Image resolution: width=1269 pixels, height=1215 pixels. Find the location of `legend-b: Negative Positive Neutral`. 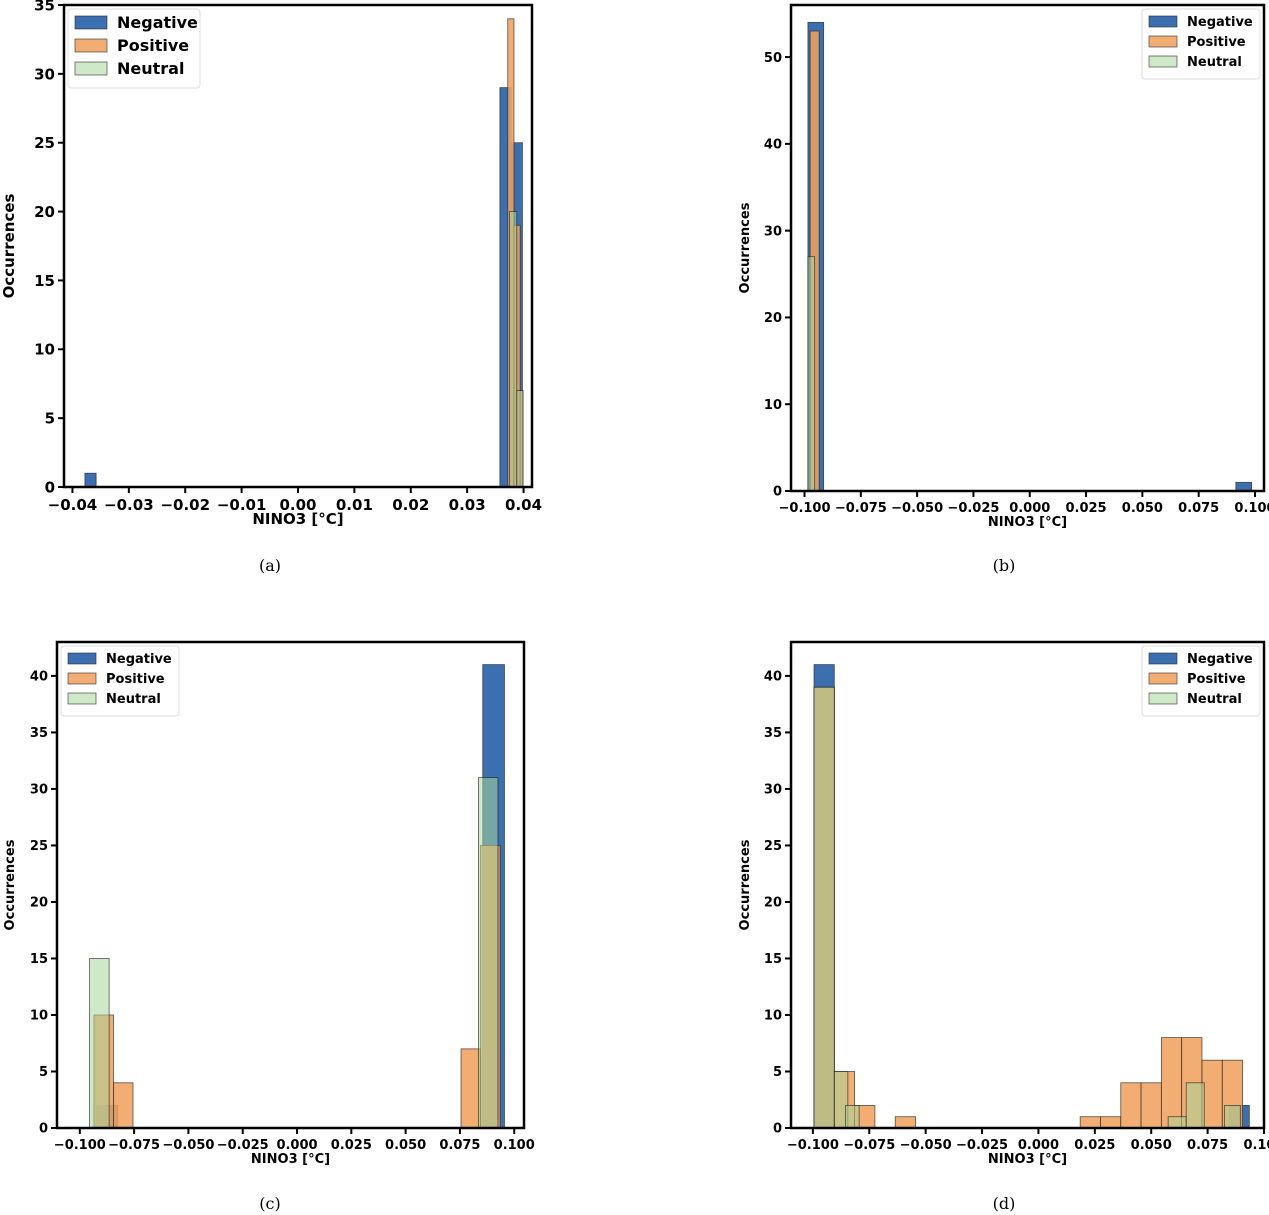

legend-b: Negative Positive Neutral is located at coordinates (1201, 44).